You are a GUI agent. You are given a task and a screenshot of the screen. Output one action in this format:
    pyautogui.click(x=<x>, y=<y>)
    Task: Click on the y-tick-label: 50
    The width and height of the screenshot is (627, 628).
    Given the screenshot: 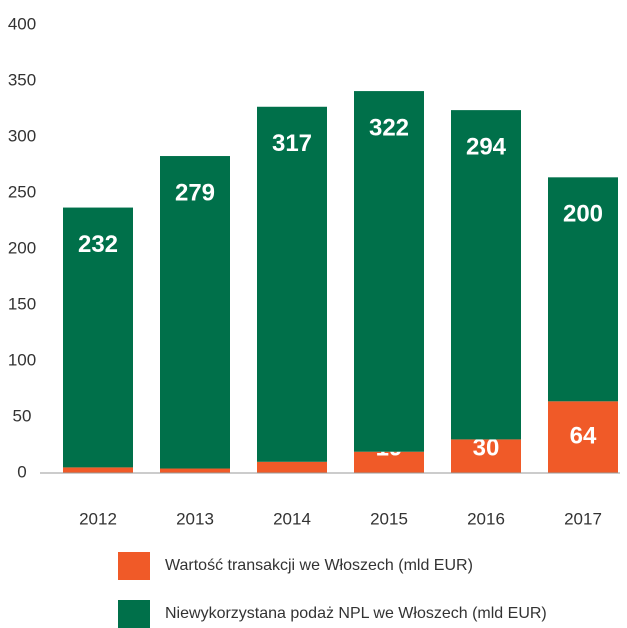 What is the action you would take?
    pyautogui.click(x=22, y=415)
    